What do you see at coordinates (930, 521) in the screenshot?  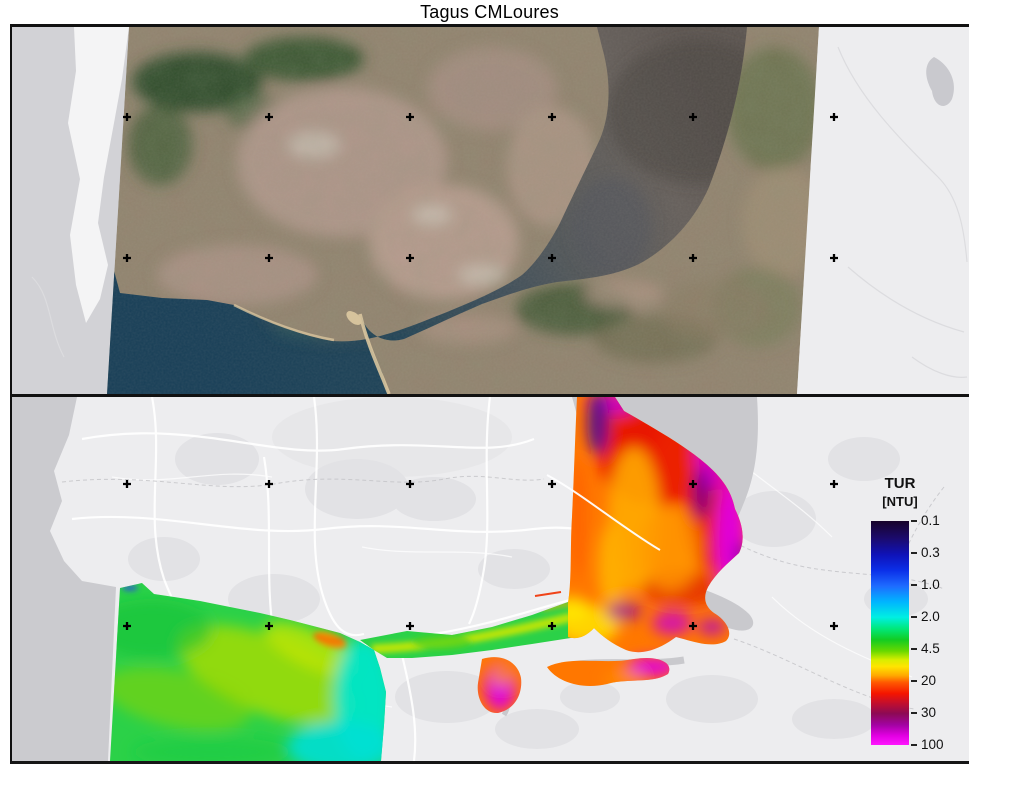 I see `colorbar-tick-label: 0.1` at bounding box center [930, 521].